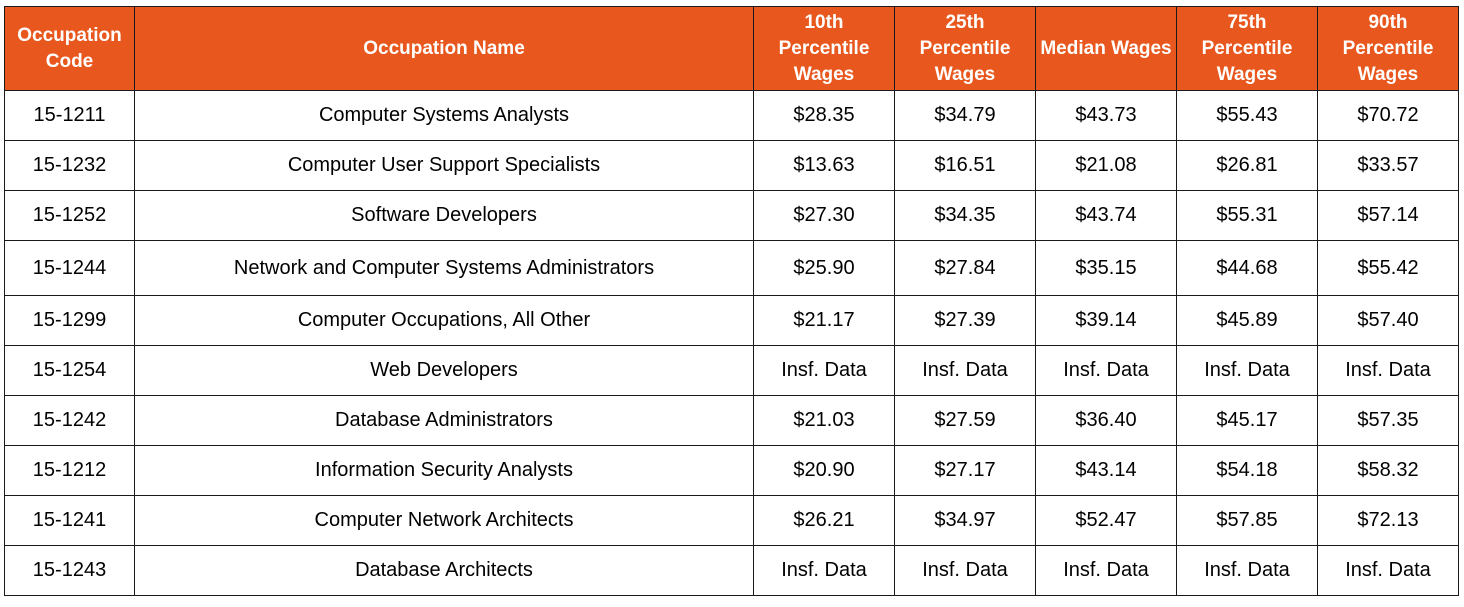  Describe the element at coordinates (444, 48) in the screenshot. I see `col-header-occupation-name: Occupation Name` at that location.